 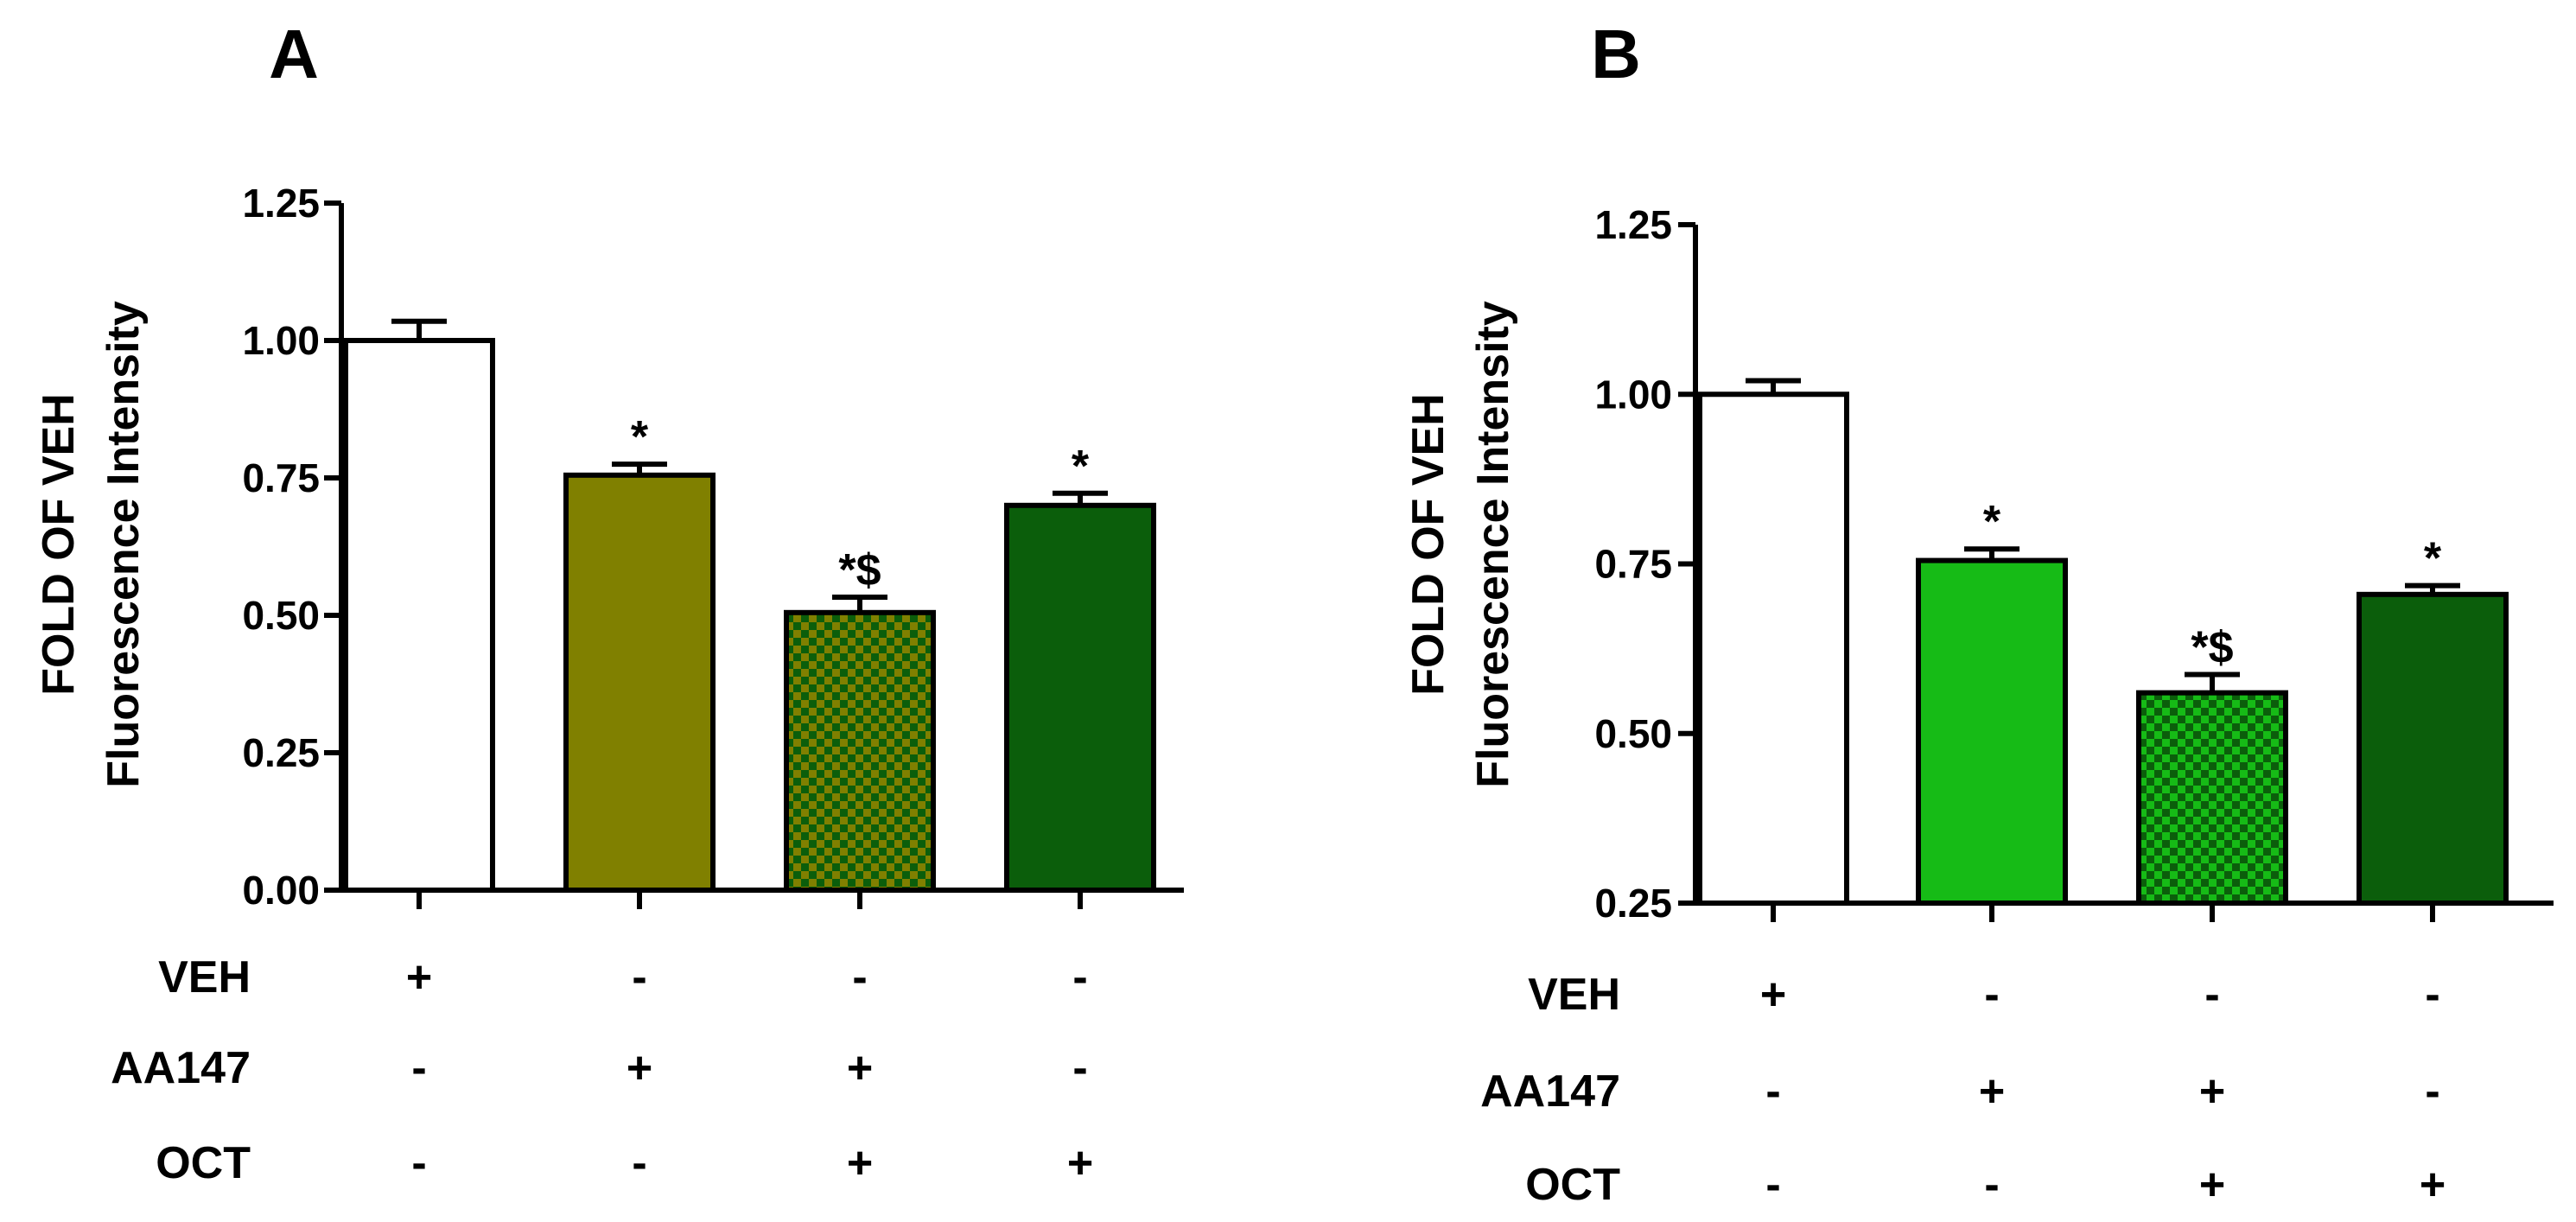 What do you see at coordinates (281, 890) in the screenshot?
I see `y-tick-label: 0.00` at bounding box center [281, 890].